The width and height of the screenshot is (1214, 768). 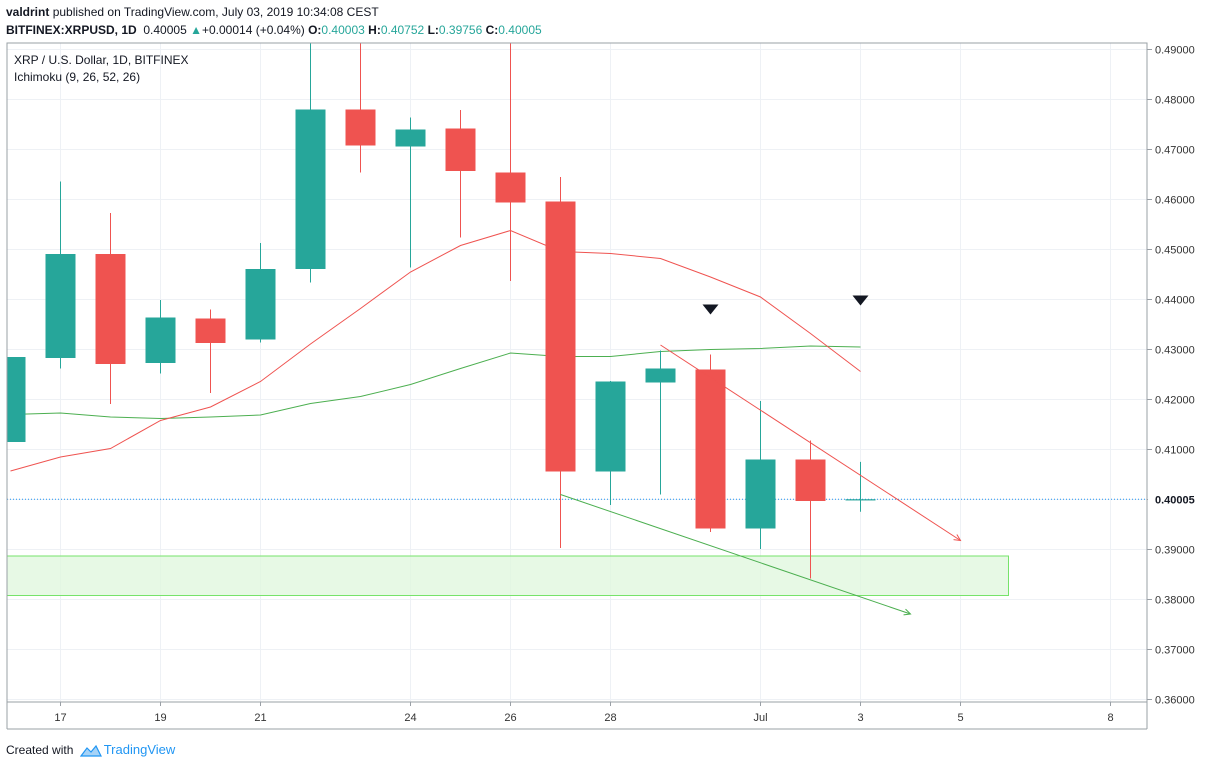 I want to click on legend-indicator: Ichimoku (9, 26, 52, 26), so click(x=77, y=77).